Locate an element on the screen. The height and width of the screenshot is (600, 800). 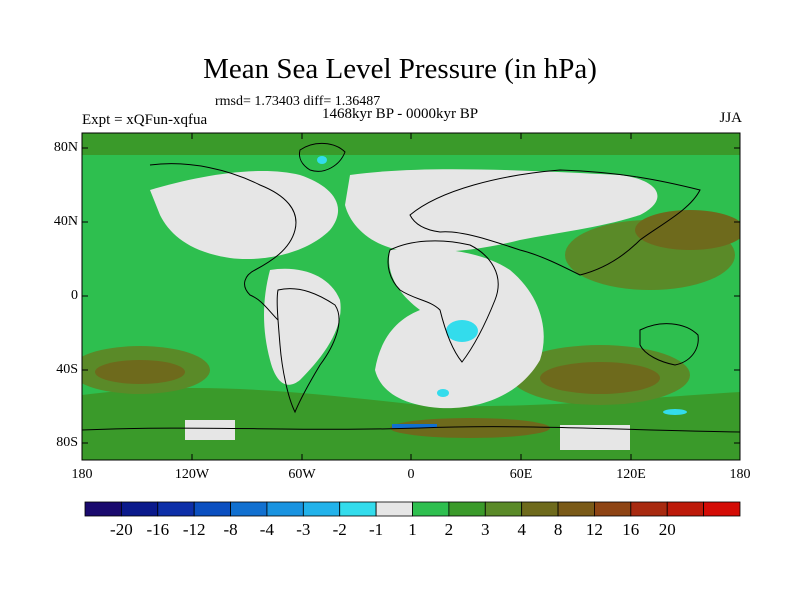
stats-label: rmsd= 1.73403 diff= 1.36487 is located at coordinates (298, 101).